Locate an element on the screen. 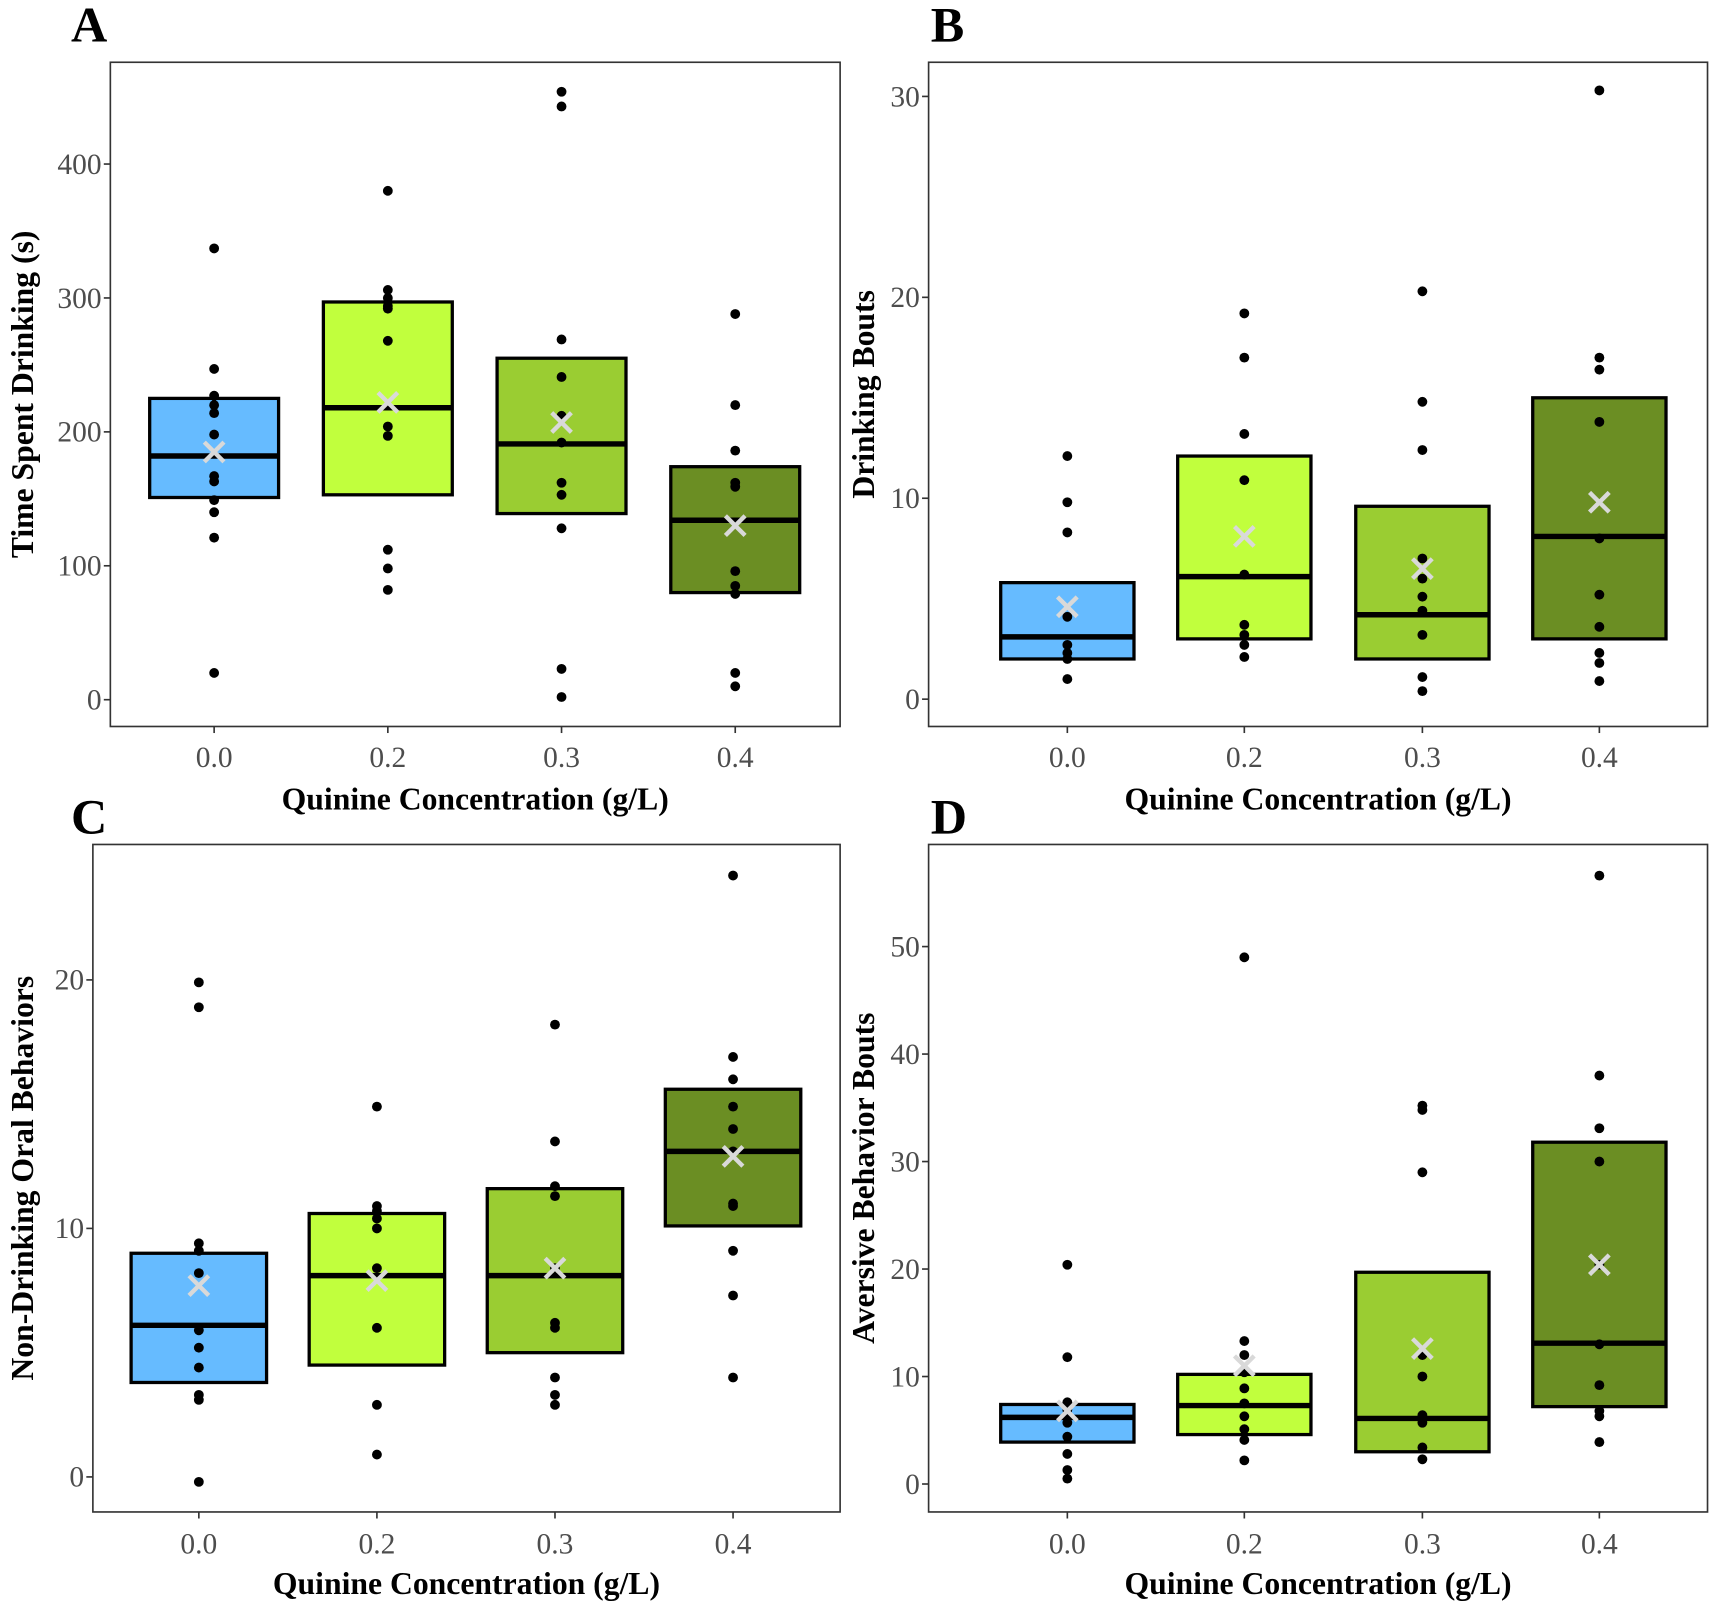 The height and width of the screenshot is (1607, 1713). y-tick-label: 300 is located at coordinates (79, 299).